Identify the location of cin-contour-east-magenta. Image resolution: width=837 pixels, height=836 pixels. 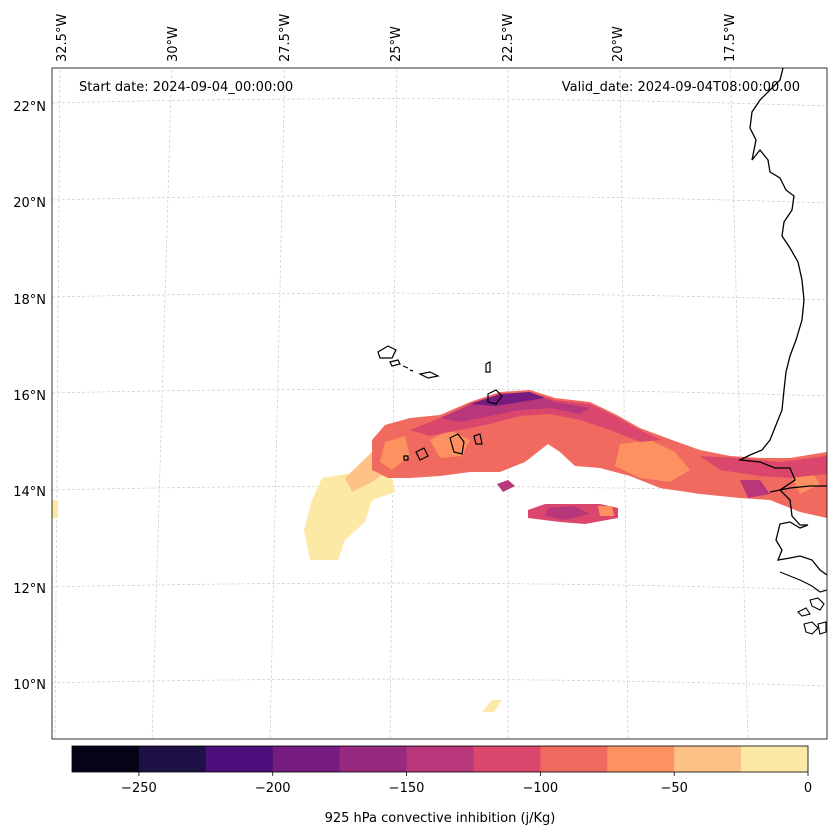
(755, 489).